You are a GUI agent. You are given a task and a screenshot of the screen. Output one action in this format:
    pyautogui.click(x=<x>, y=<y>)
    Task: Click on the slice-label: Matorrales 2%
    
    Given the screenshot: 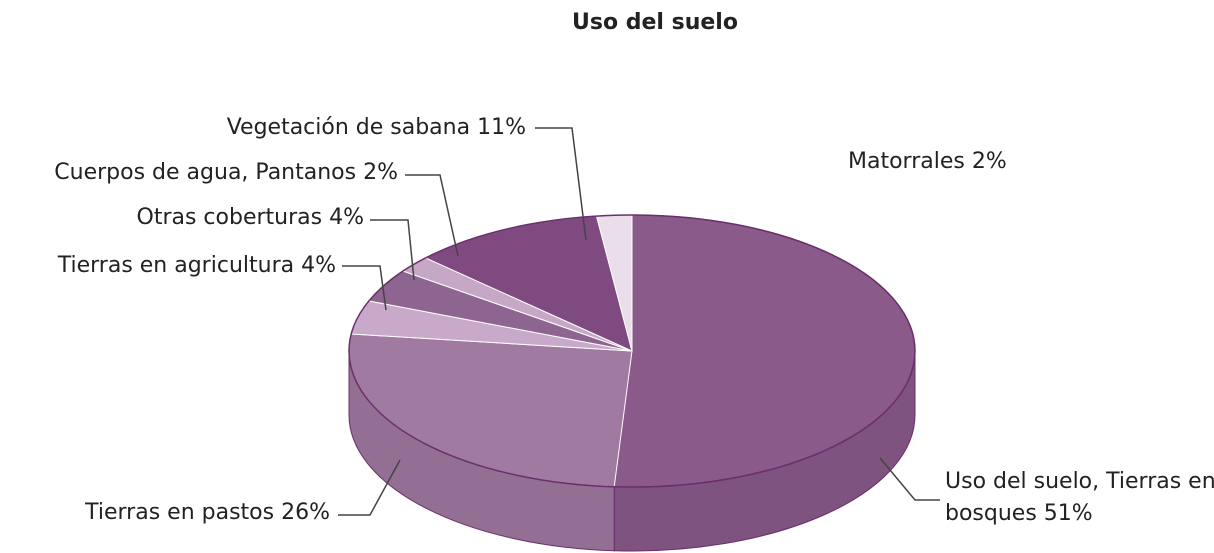 What is the action you would take?
    pyautogui.click(x=927, y=162)
    